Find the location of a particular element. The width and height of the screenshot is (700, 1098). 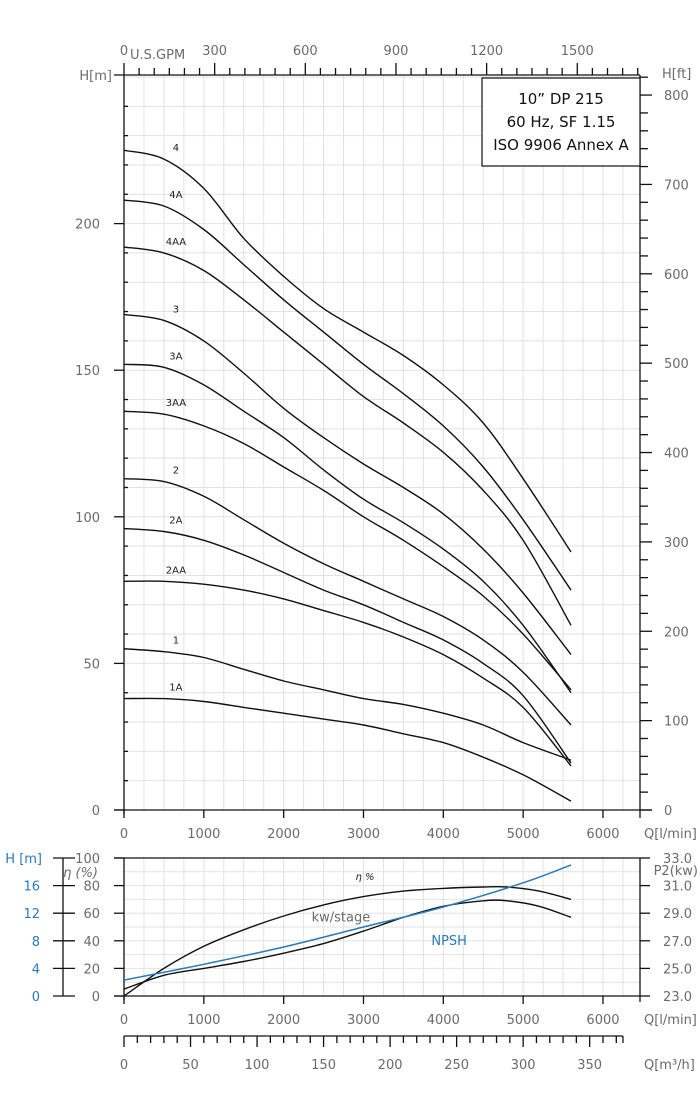

p2-tick-label: 23.0 is located at coordinates (677, 997).